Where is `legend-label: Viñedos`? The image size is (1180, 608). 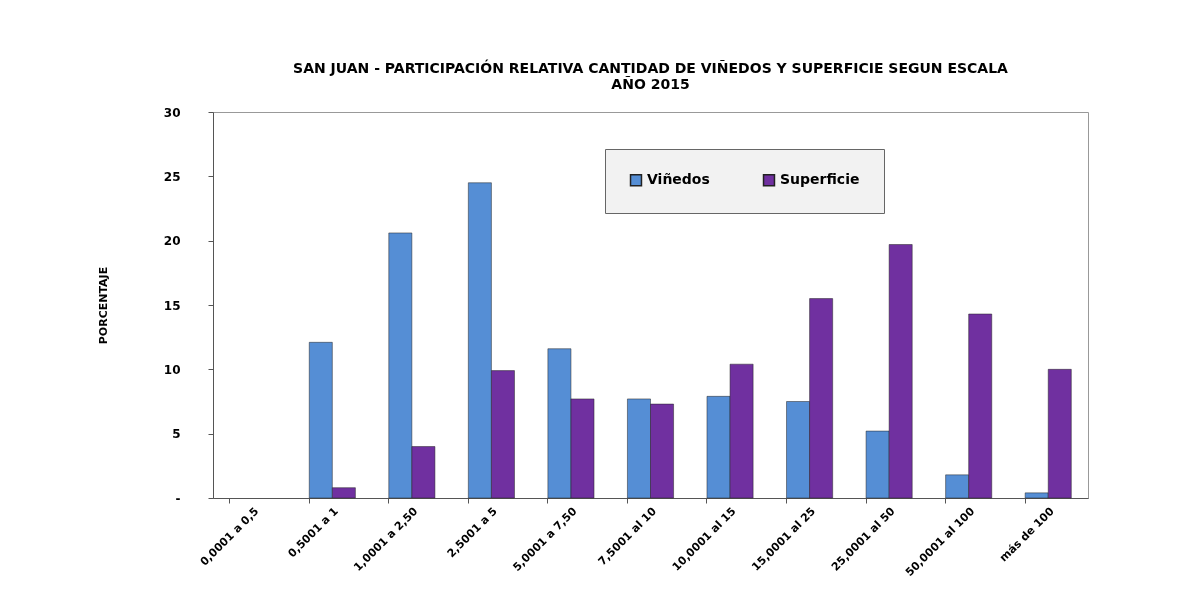
legend-label: Viñedos is located at coordinates (678, 179).